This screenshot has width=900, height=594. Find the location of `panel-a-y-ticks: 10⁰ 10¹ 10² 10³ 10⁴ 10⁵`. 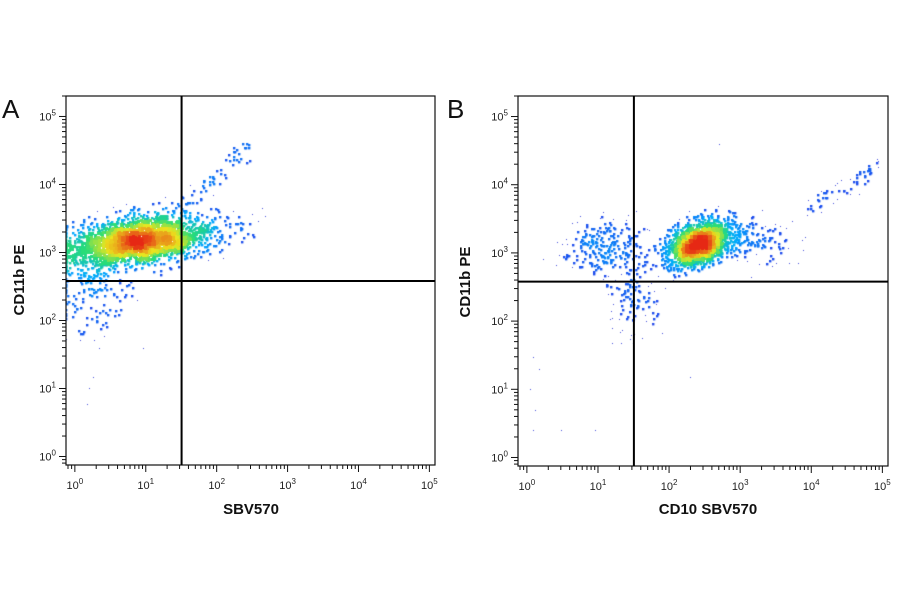

panel-a-y-ticks: 10⁰ 10¹ 10² 10³ 10⁴ 10⁵ is located at coordinates (52, 279).